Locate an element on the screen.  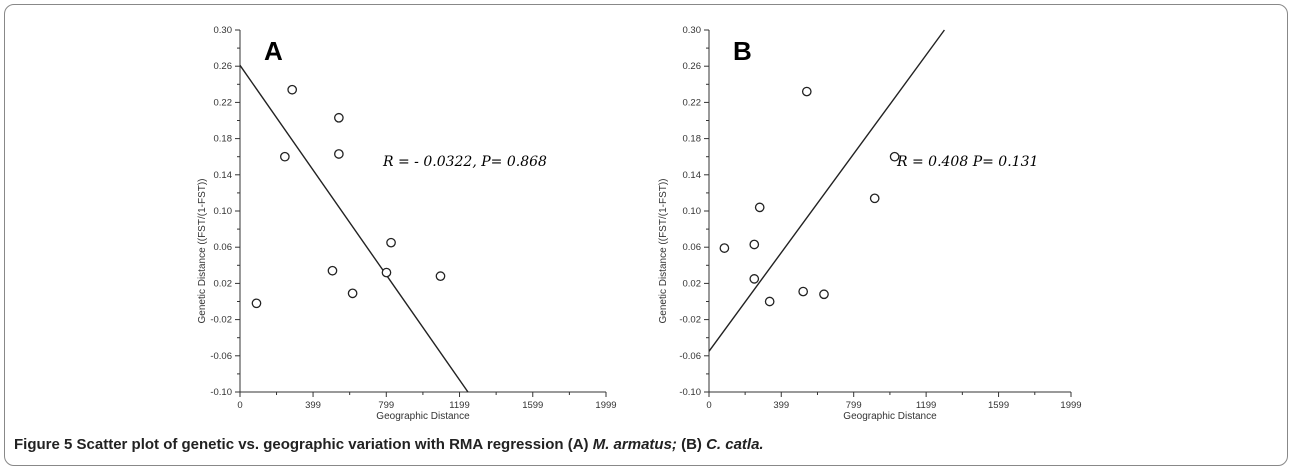
stat-annotation: R = 0.408 P= 0.131 is located at coordinates (967, 162).